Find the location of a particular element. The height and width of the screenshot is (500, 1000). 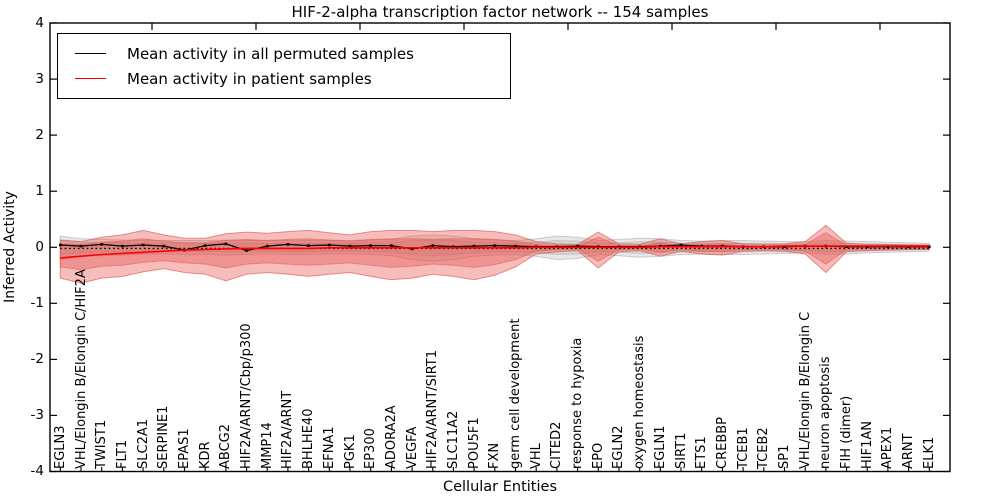

y-tick-label: 1 is located at coordinates (39, 190).